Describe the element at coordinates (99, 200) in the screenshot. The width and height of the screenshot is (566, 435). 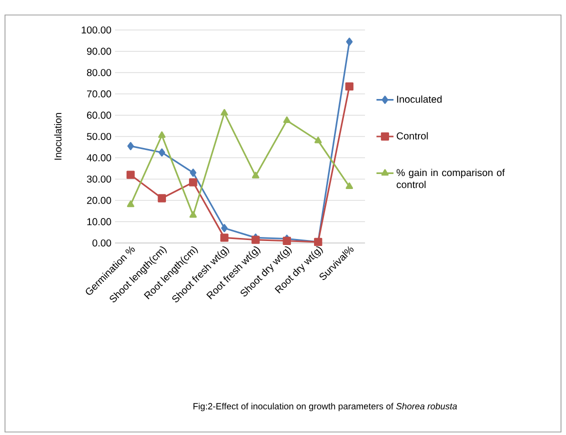
I see `y-tick-label: 20.00` at that location.